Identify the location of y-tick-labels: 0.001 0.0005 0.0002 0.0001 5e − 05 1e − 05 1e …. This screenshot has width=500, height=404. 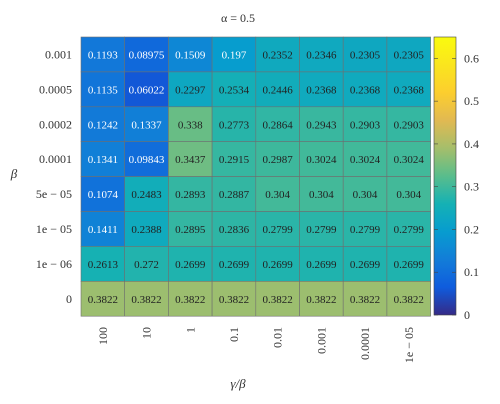
(54, 176).